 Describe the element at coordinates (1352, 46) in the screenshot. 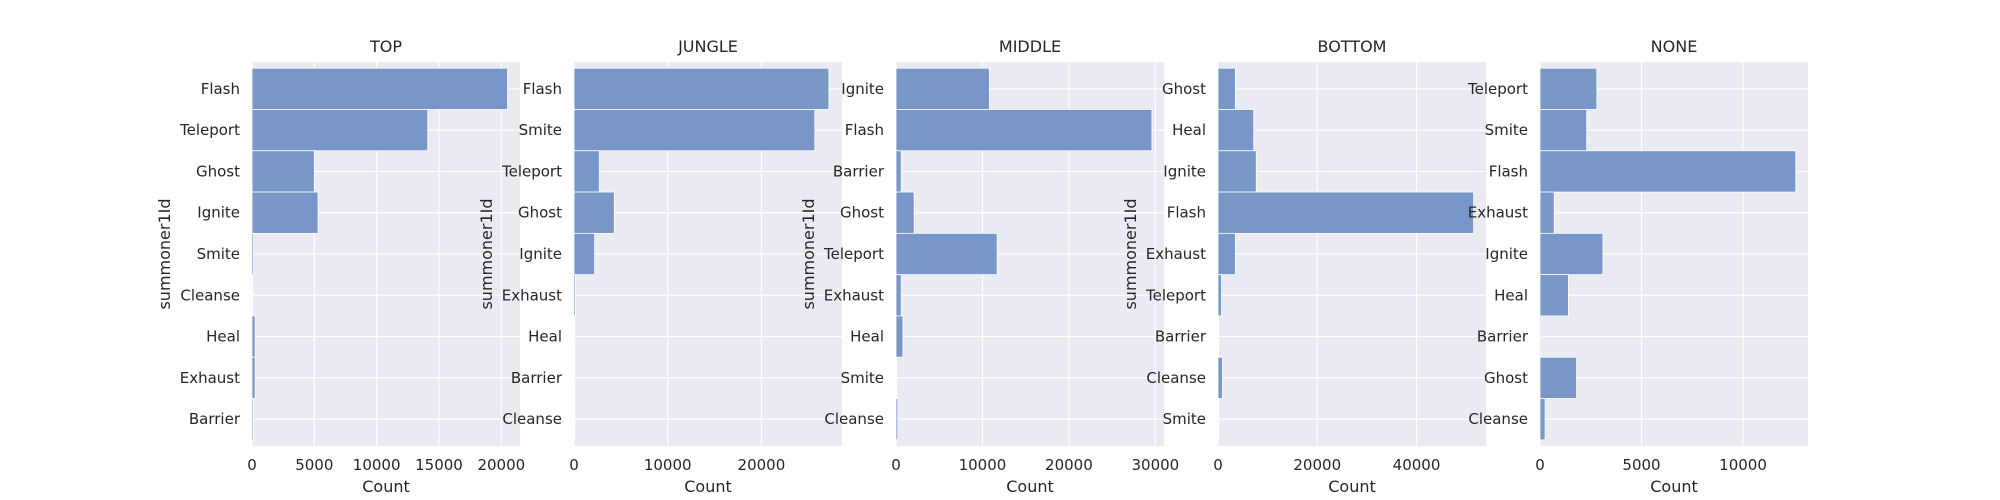

I see `facet-title: BOTTOM` at that location.